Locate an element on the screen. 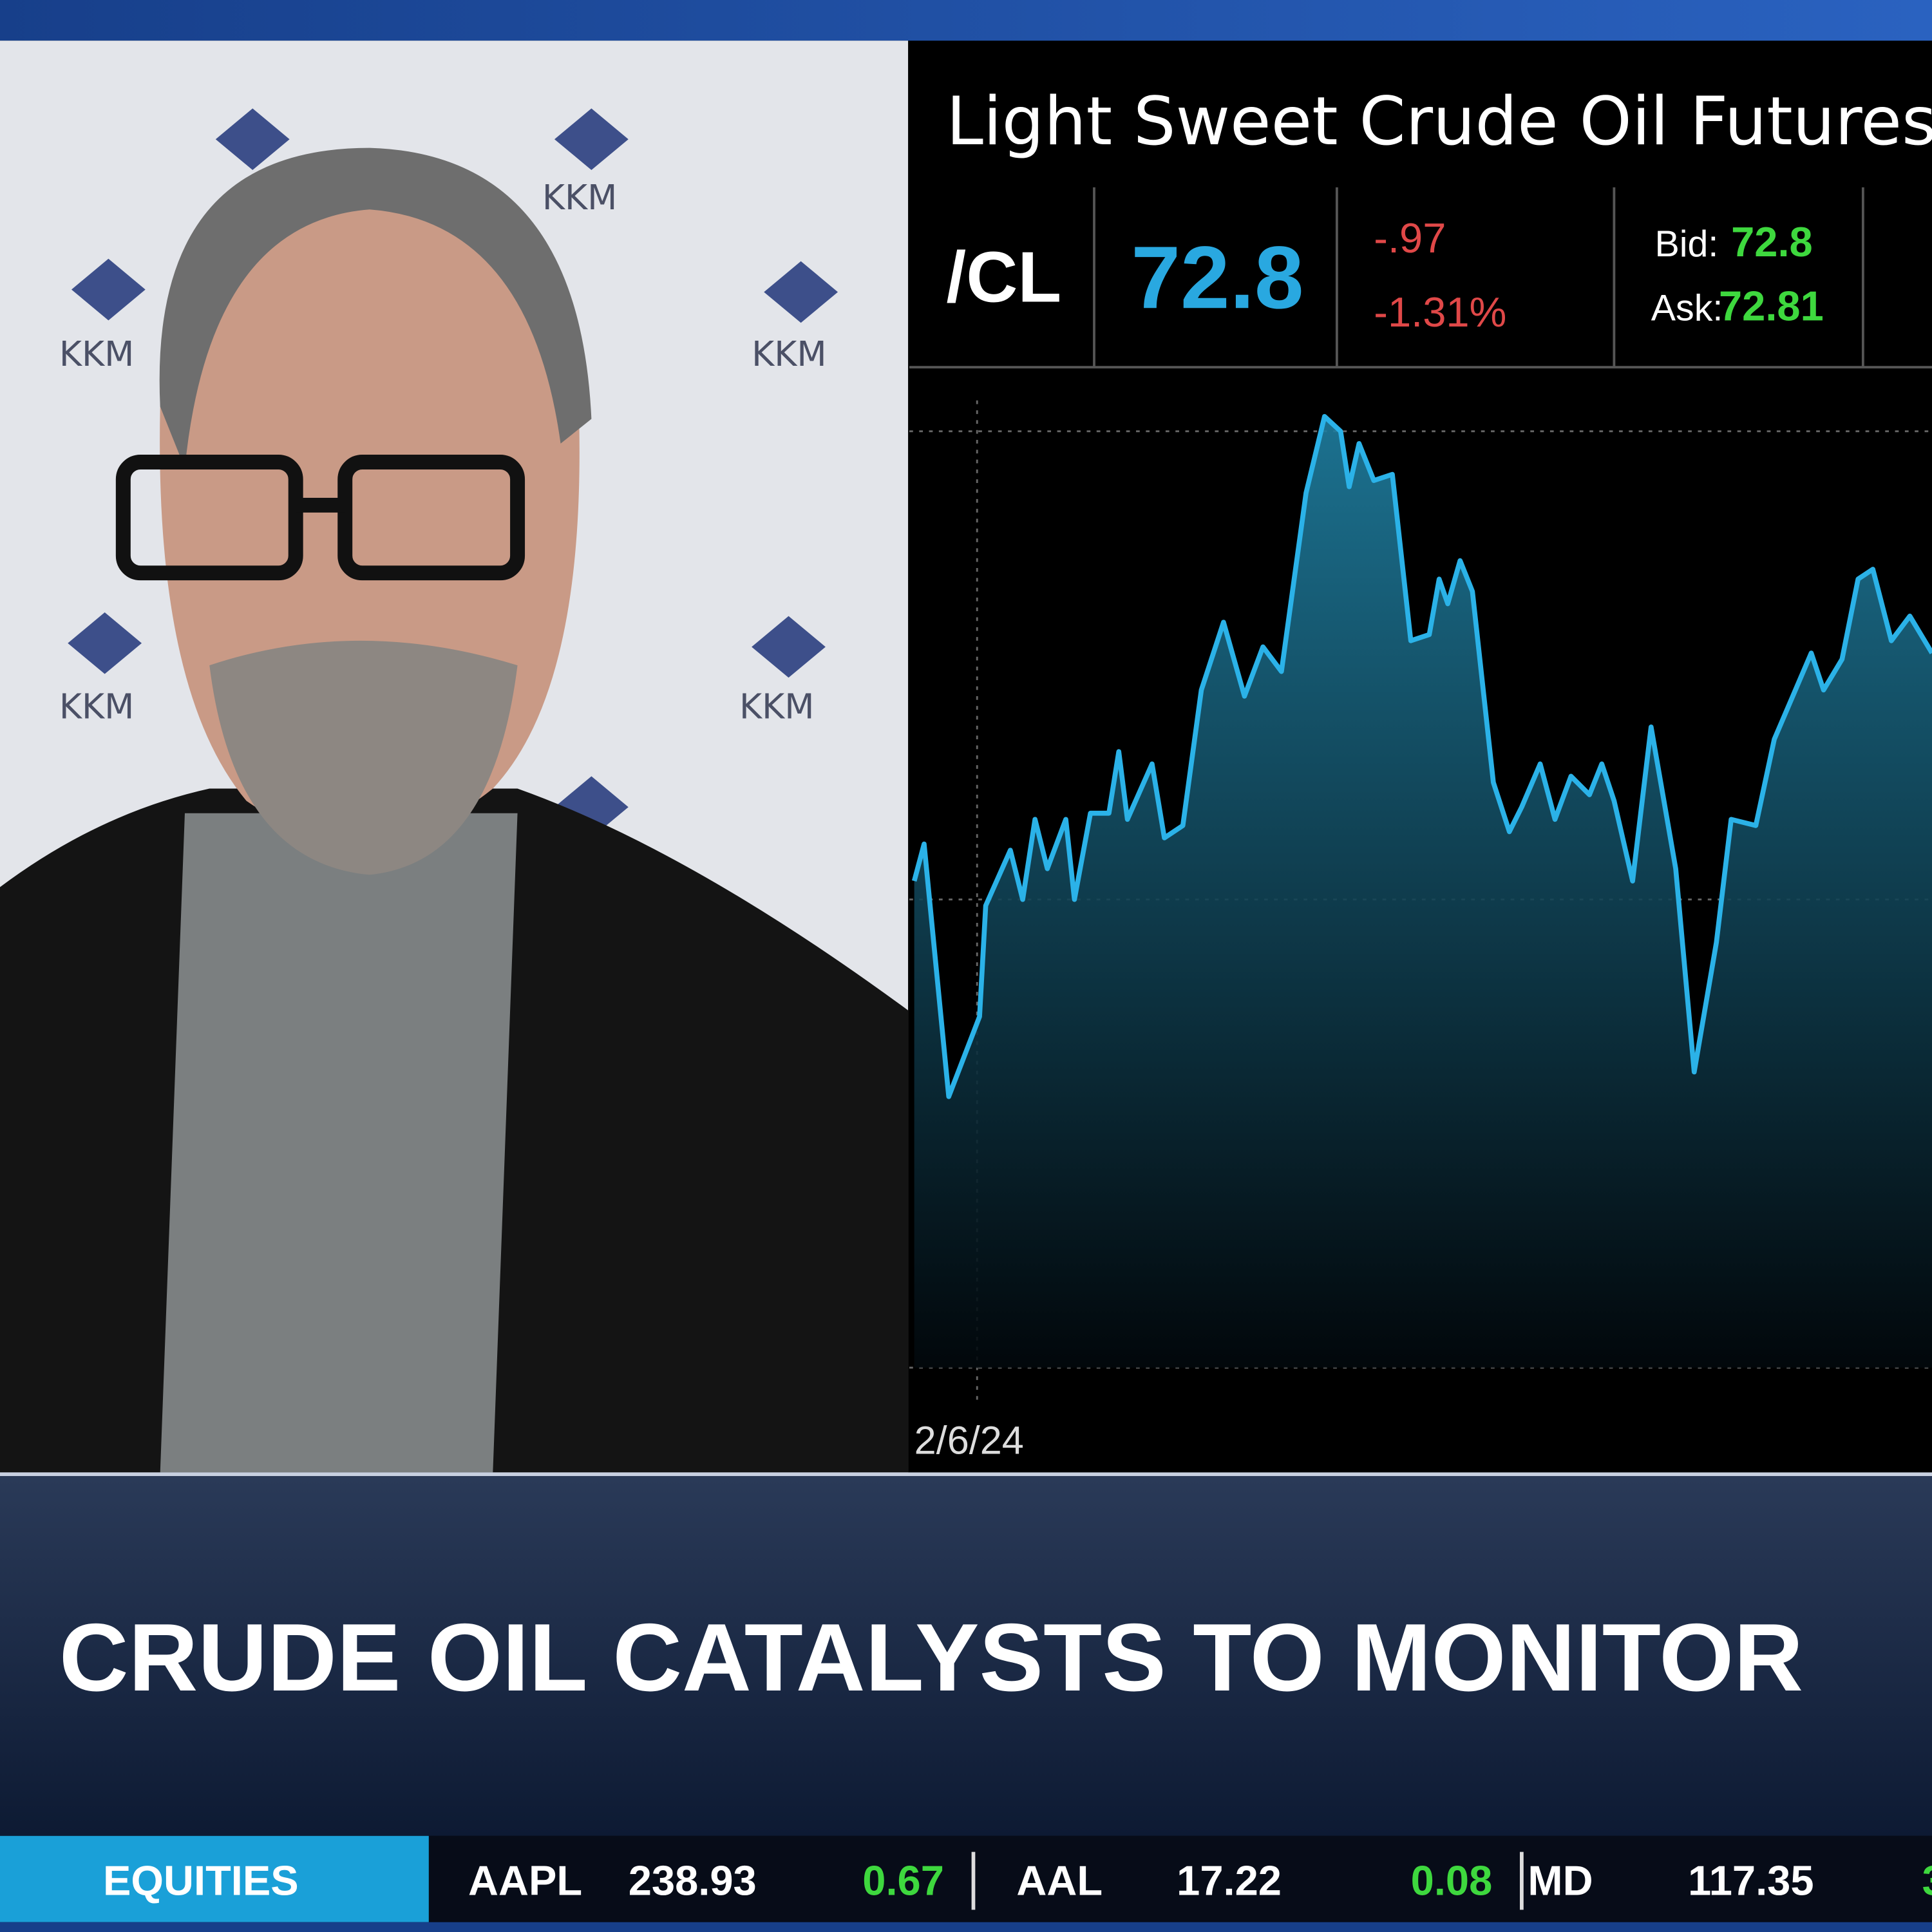  ticker-items: AAPL 238.93 0.67 AAL 17.22 0.08 MD 117.35 3.1 is located at coordinates (1200, 1881).